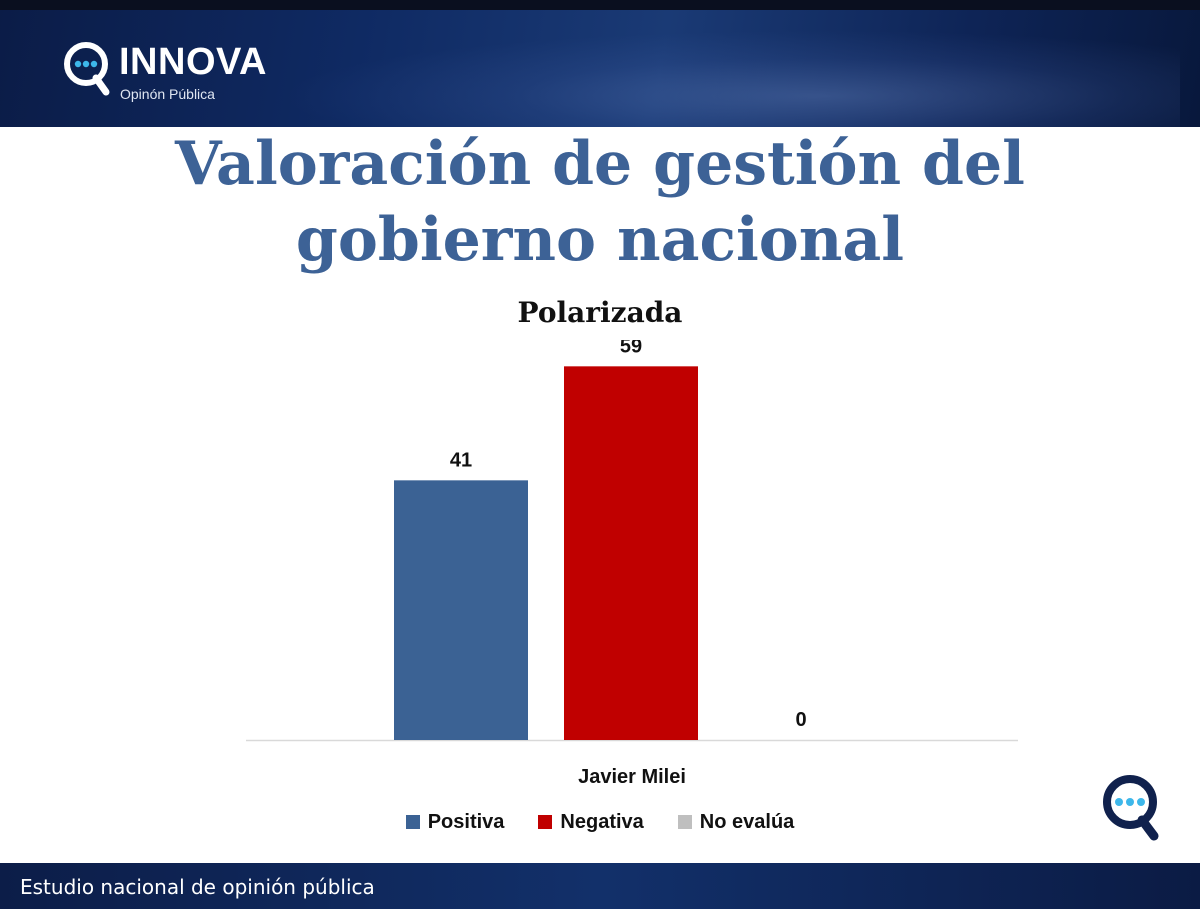  What do you see at coordinates (600, 886) in the screenshot?
I see `footer-band: Estudio nacional de opinión pública` at bounding box center [600, 886].